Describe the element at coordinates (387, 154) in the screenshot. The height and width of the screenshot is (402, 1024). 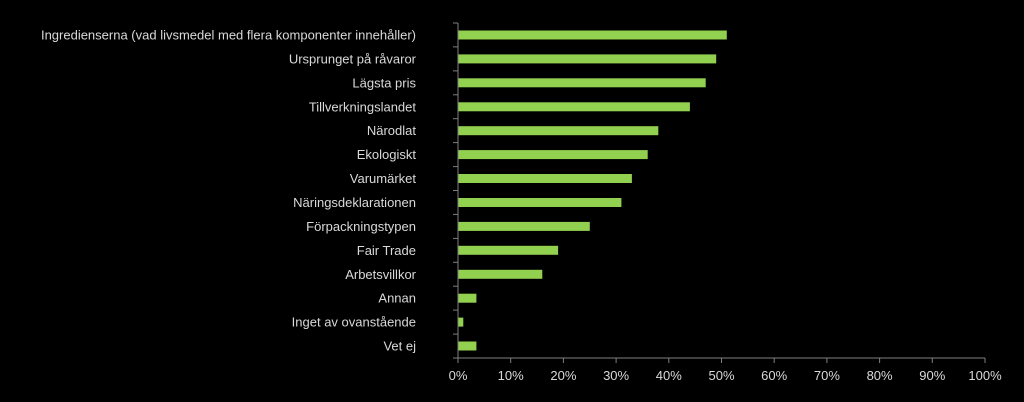
I see `category-label: Ekologiskt` at that location.